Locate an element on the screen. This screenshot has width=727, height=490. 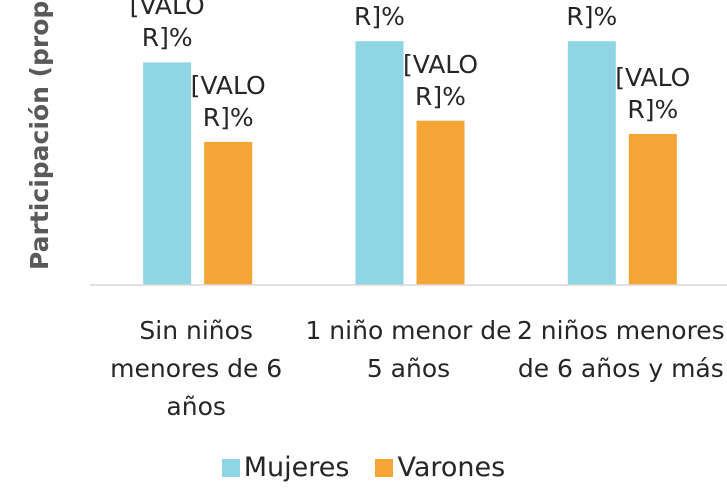
legend-item: Varones is located at coordinates (440, 467).